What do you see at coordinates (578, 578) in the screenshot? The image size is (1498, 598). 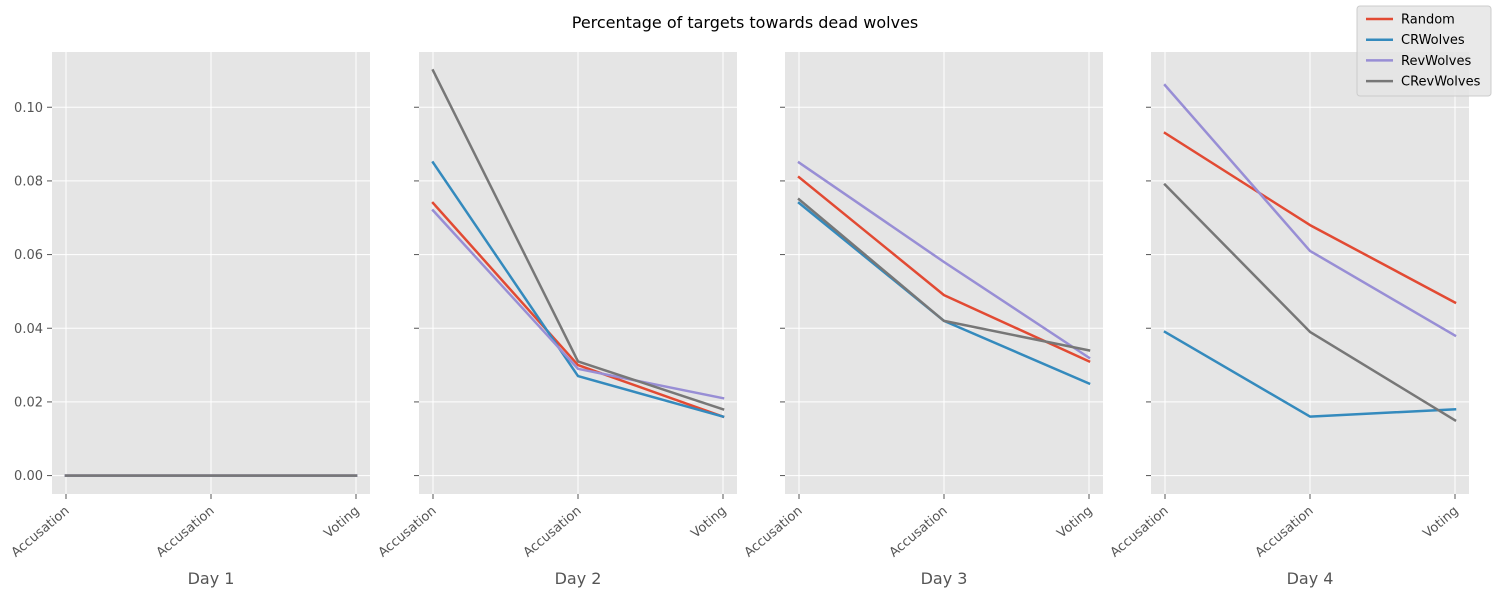 I see `x-axis-label: Day 2` at bounding box center [578, 578].